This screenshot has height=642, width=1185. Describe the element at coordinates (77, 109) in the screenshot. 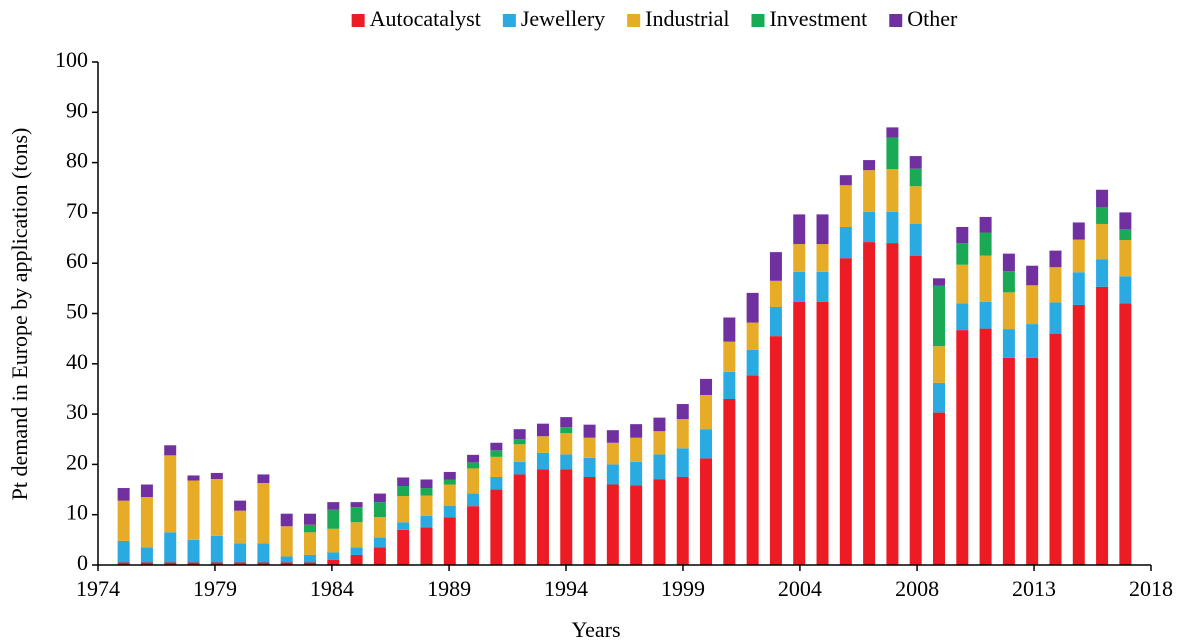

I see `y-tick-label: 90` at that location.